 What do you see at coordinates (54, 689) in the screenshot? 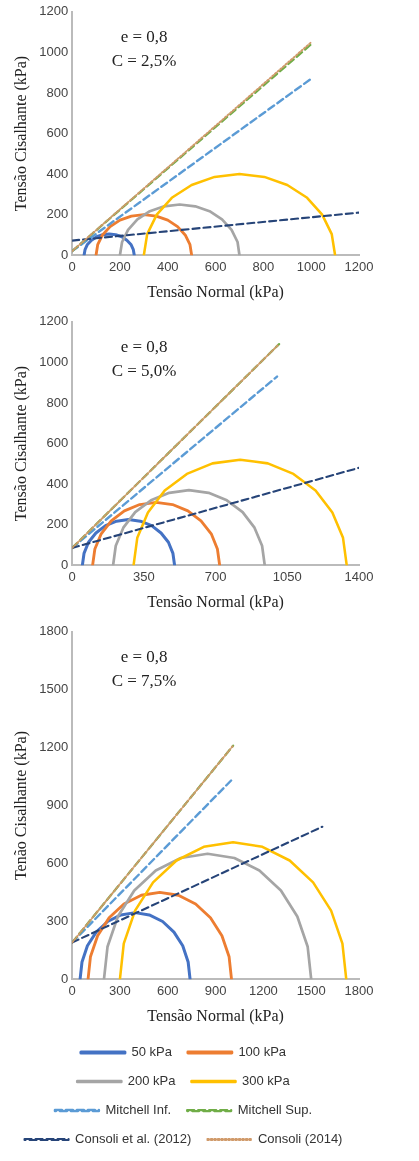
I see `y-tick-label: 1500` at bounding box center [54, 689].